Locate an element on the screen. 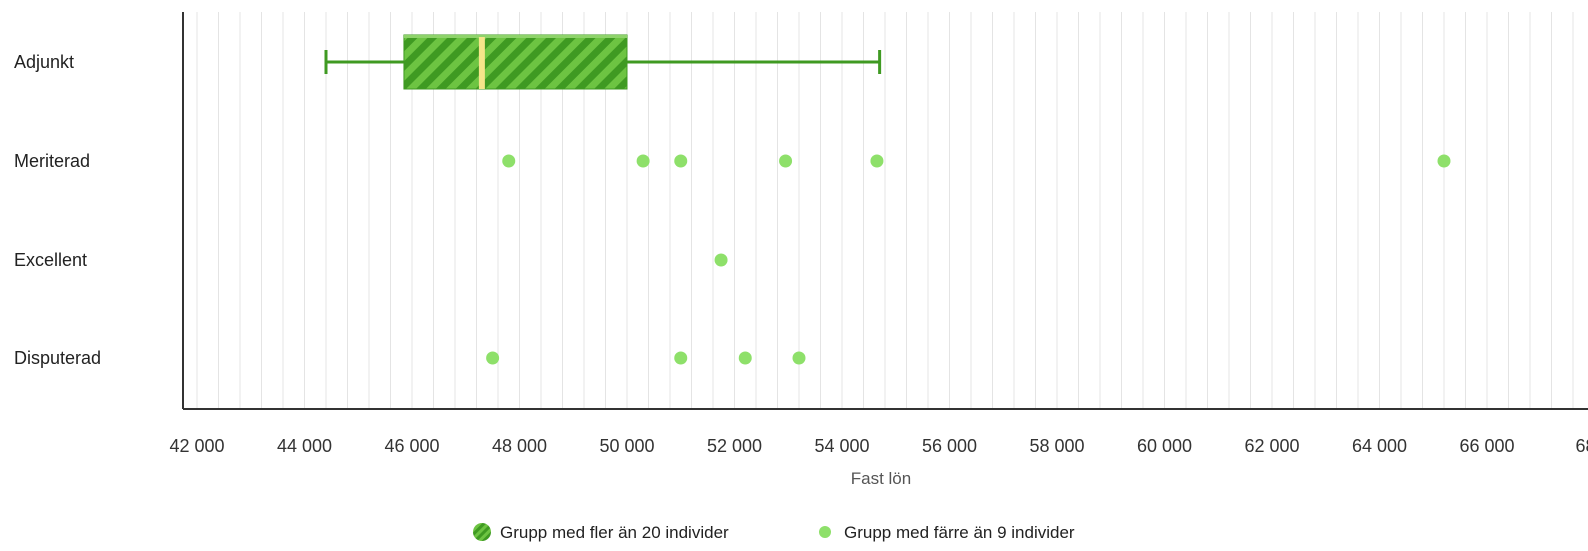  x-tick-label: 50 000 is located at coordinates (626, 446).